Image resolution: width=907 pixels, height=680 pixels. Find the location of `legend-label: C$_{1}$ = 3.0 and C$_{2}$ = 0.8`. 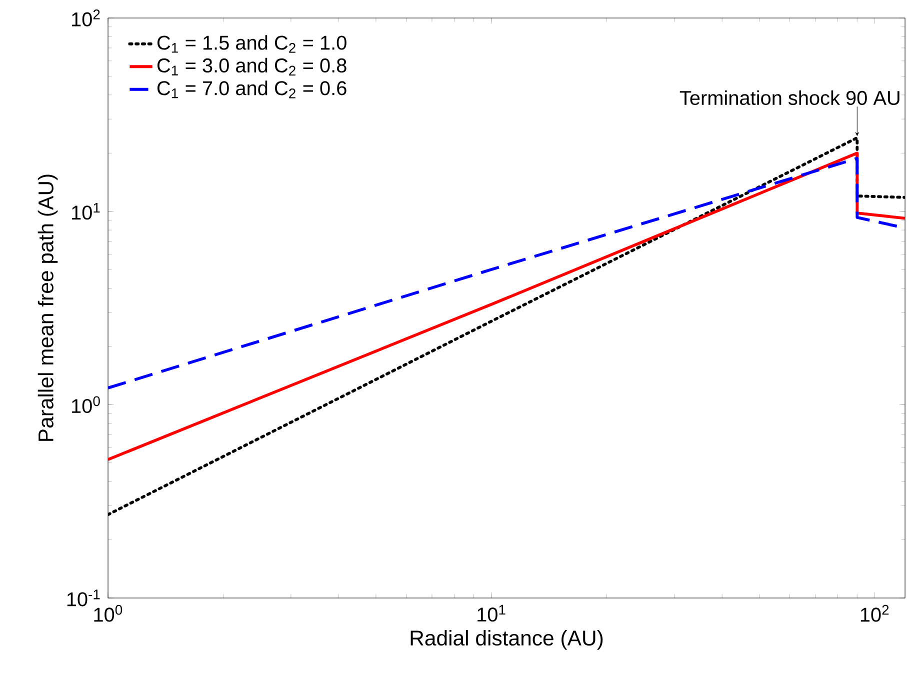

legend-label: C$_{1}$ = 3.0 and C$_{2}$ = 0.8 is located at coordinates (251, 67).